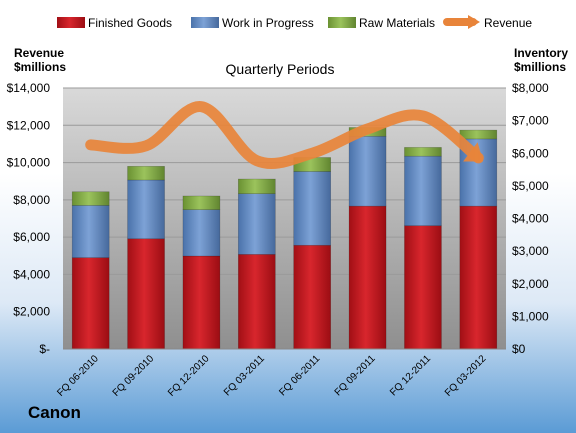 This screenshot has height=433, width=576. I want to click on legend-swatch-raw-materials, so click(342, 22).